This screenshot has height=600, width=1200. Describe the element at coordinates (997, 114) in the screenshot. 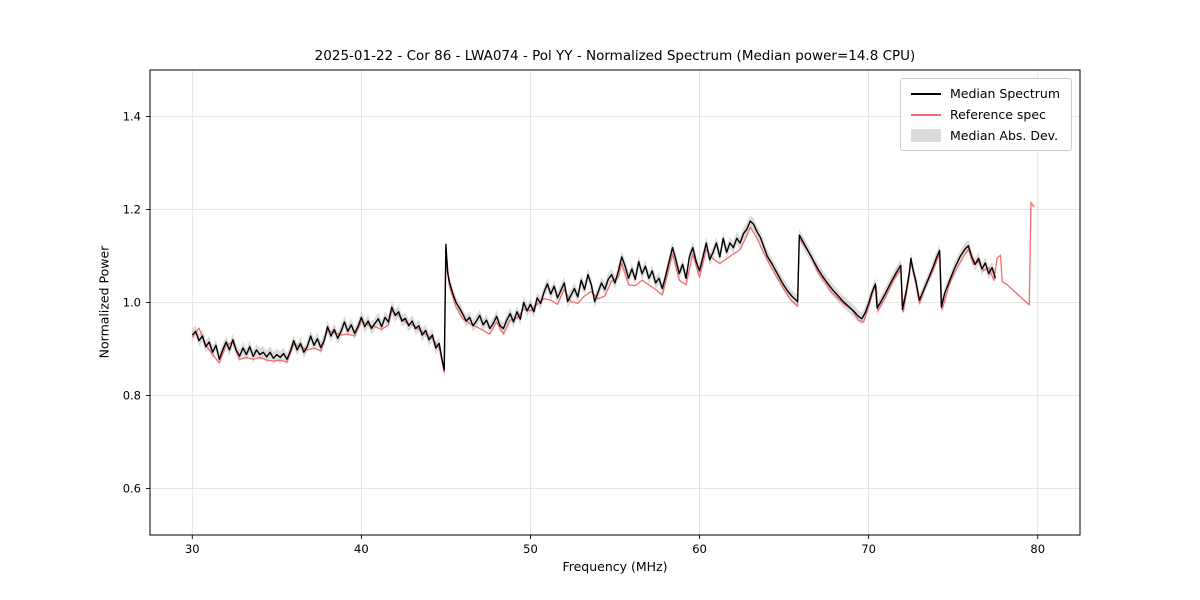

I see `legend-label: Reference spec` at that location.